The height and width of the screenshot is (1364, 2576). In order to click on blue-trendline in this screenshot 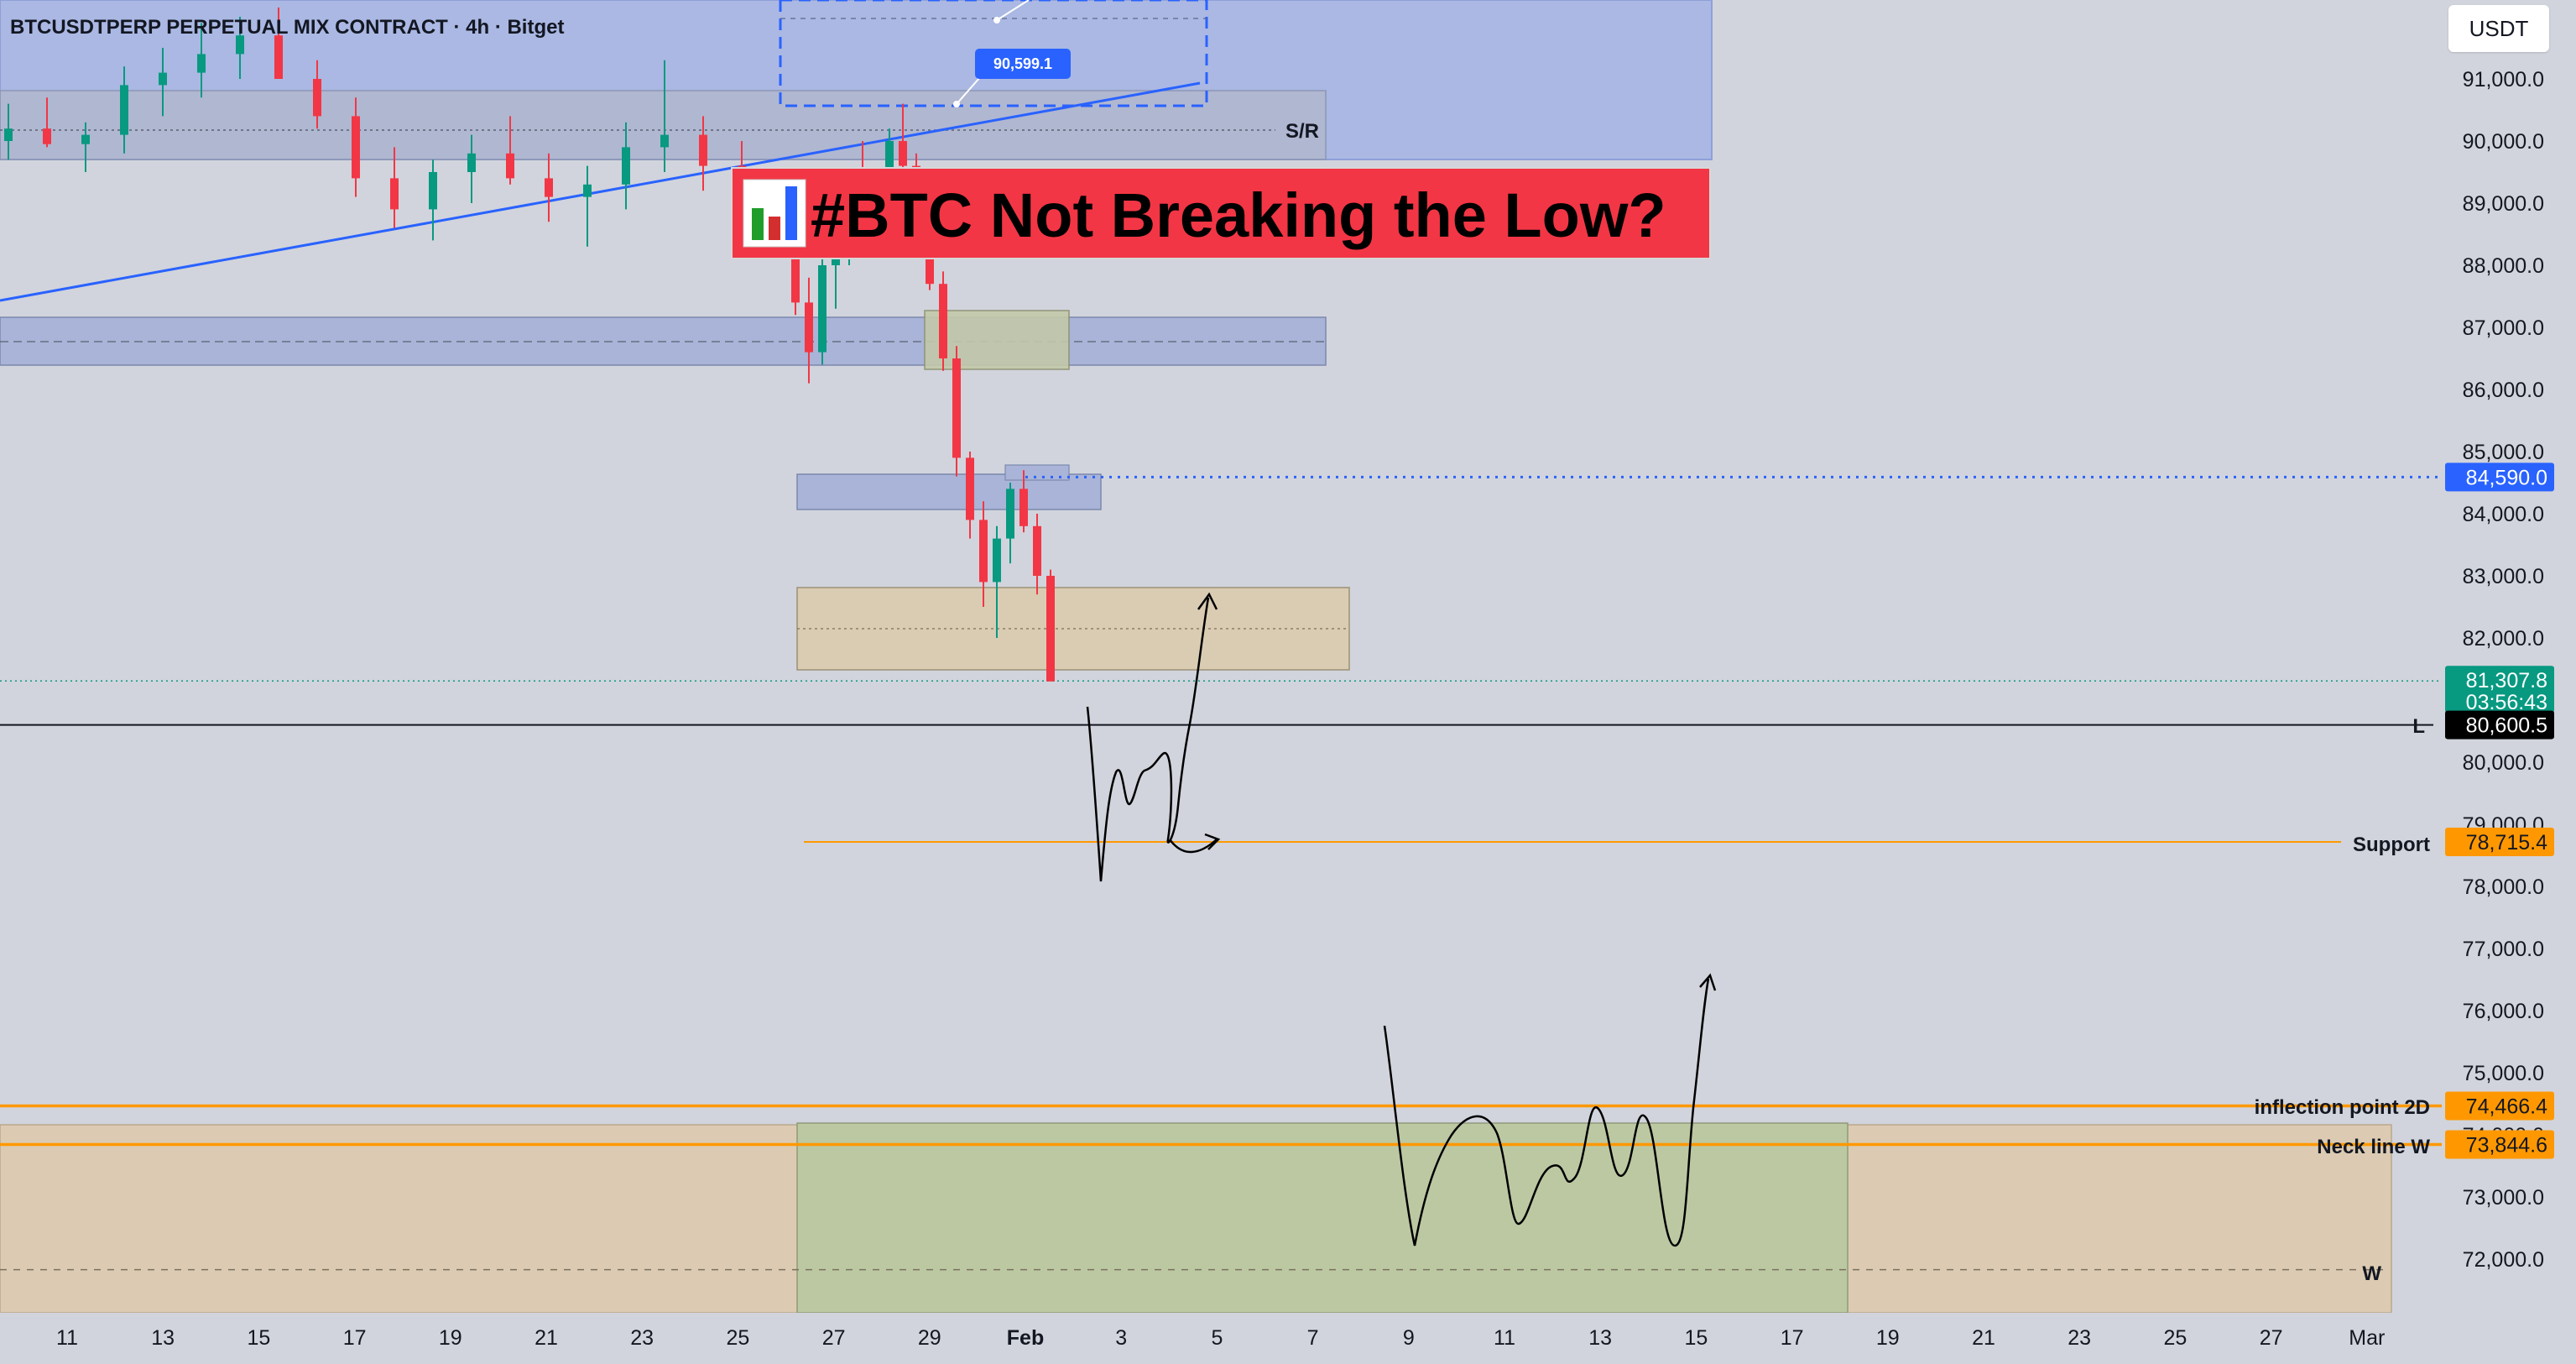, I will do `click(600, 191)`.